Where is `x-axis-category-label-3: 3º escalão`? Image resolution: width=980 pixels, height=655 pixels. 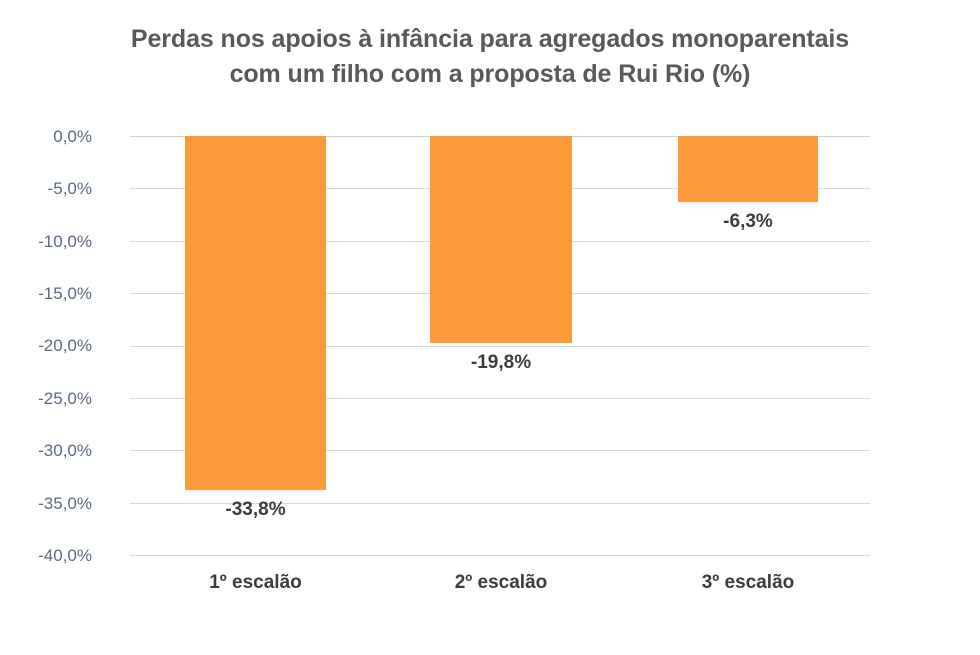
x-axis-category-label-3: 3º escalão is located at coordinates (748, 582).